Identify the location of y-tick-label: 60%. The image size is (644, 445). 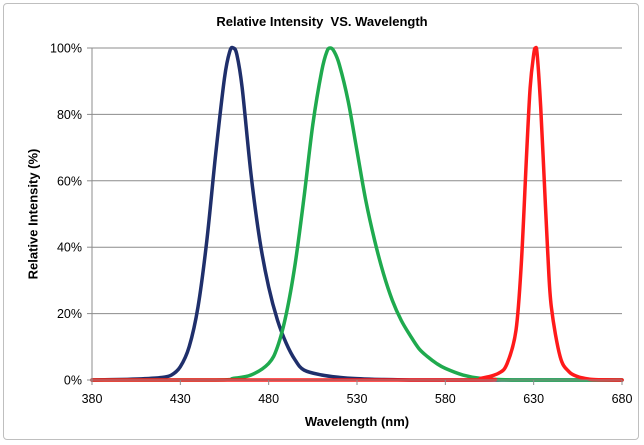
(69, 181).